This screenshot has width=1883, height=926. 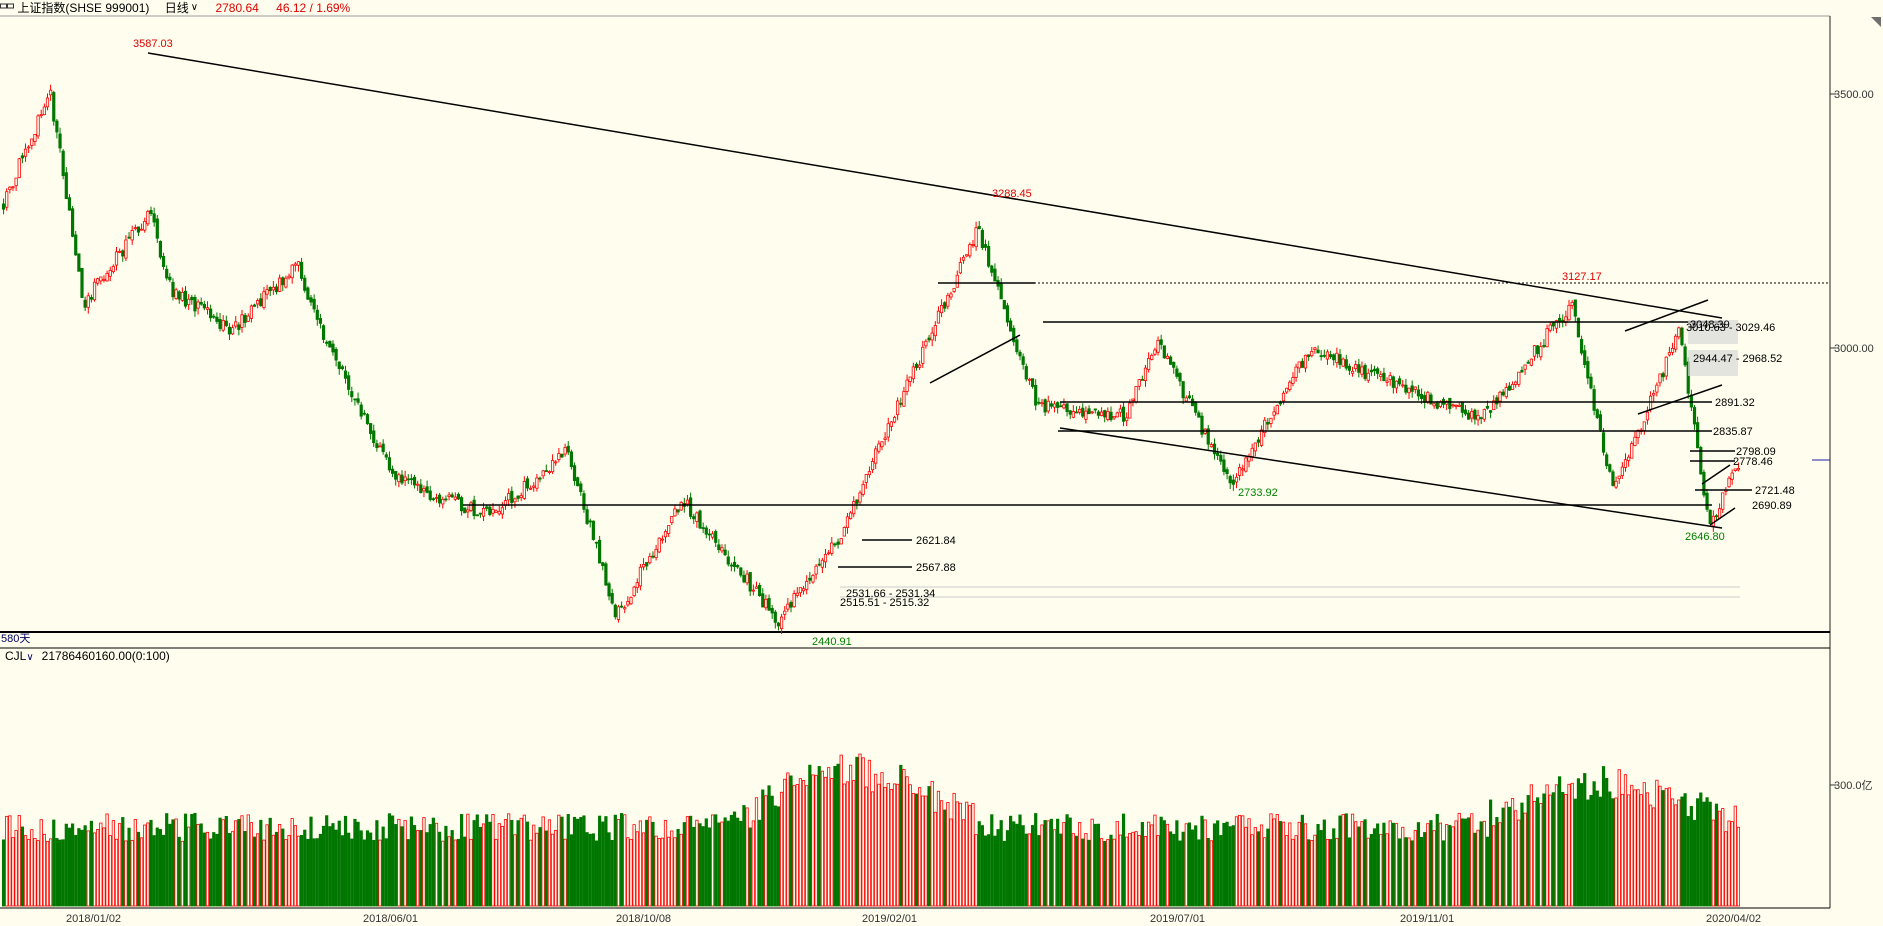 What do you see at coordinates (16, 656) in the screenshot?
I see `volume-indicator-name: CJL` at bounding box center [16, 656].